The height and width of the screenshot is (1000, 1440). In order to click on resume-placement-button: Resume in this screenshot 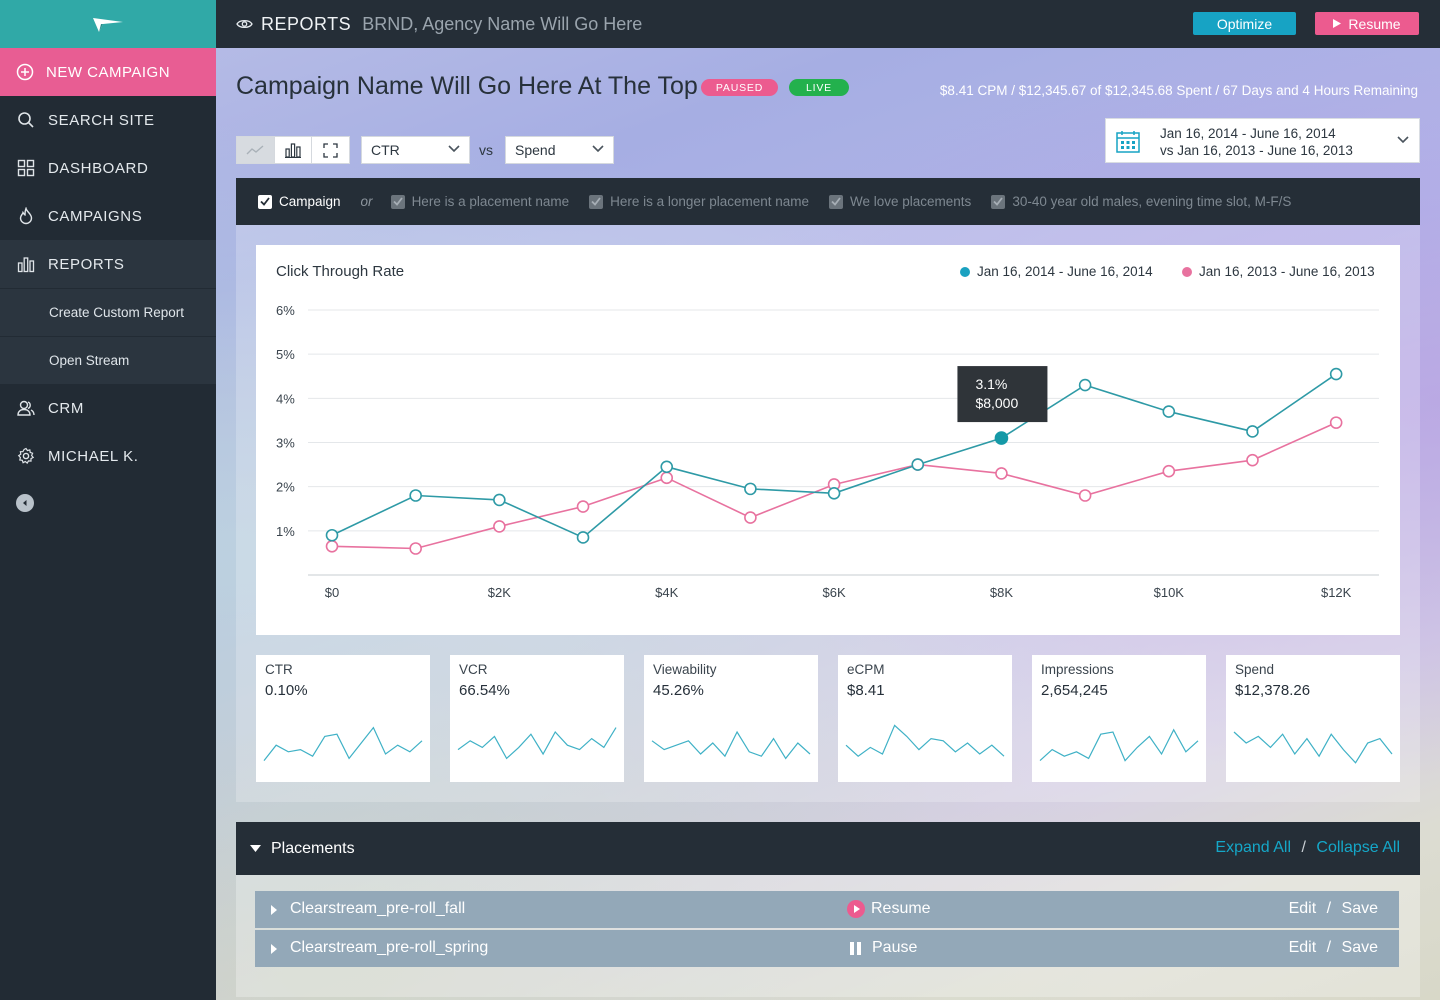, I will do `click(889, 909)`.